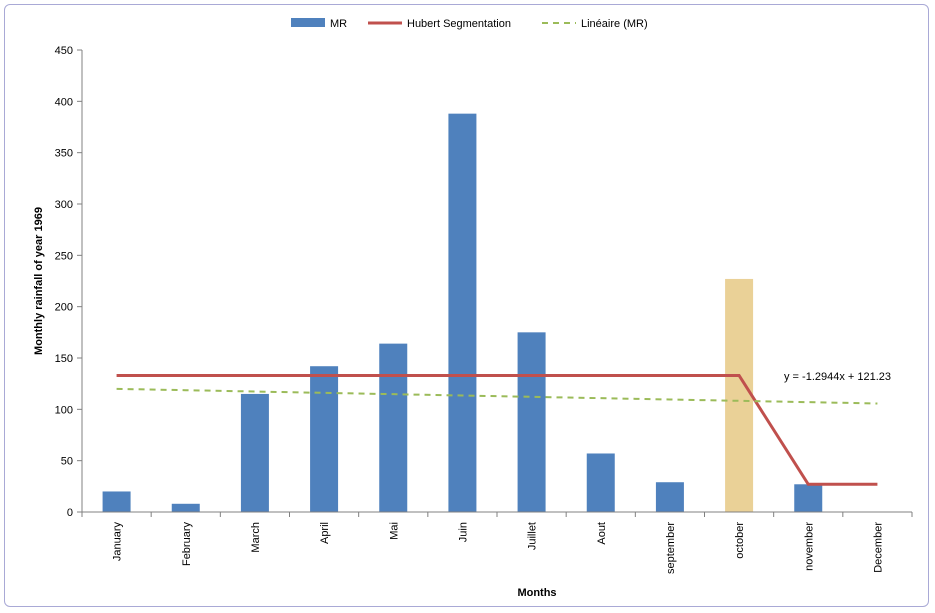 The width and height of the screenshot is (935, 613). Describe the element at coordinates (185, 507) in the screenshot. I see `bar-February` at that location.